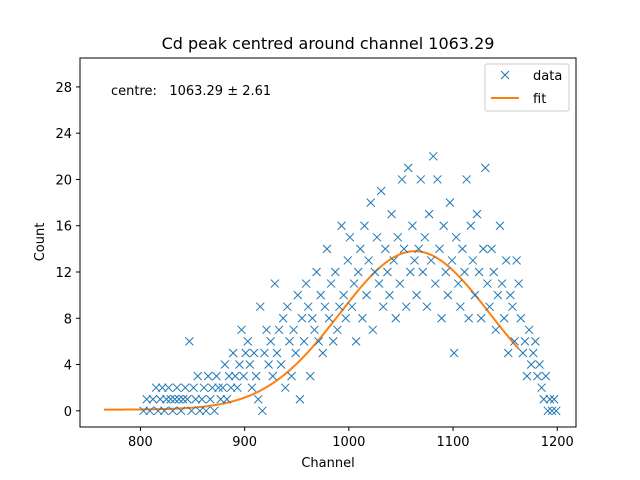 Image resolution: width=640 pixels, height=480 pixels. I want to click on x-axis-label: Channel, so click(327, 463).